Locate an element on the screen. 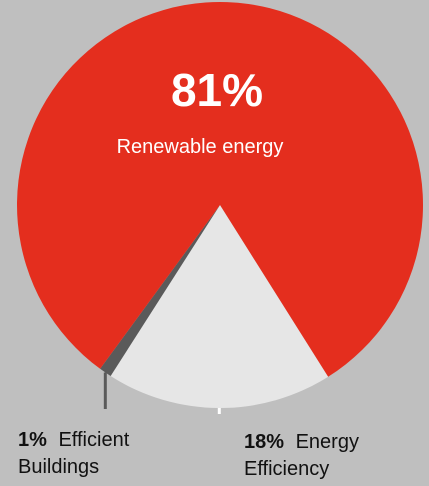  slice-label-buildings-line1: Efficient is located at coordinates (93, 440).